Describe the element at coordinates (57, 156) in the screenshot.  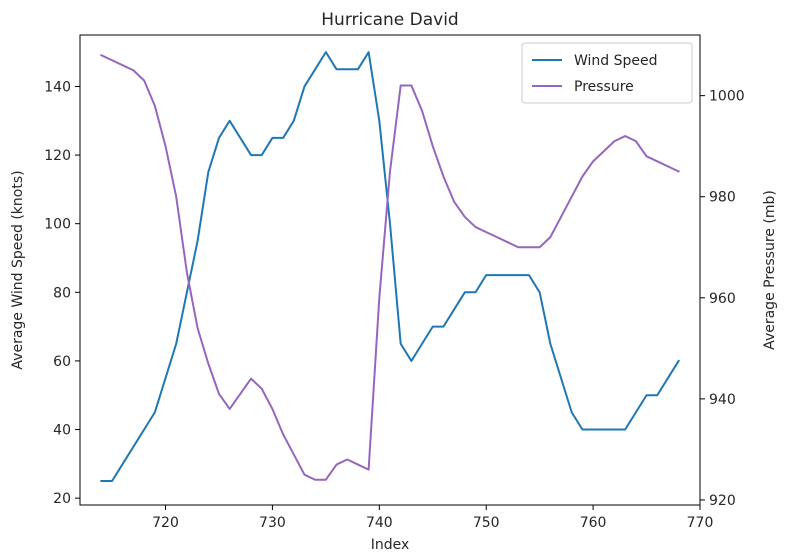
I see `y-left-tick-label: 120` at that location.